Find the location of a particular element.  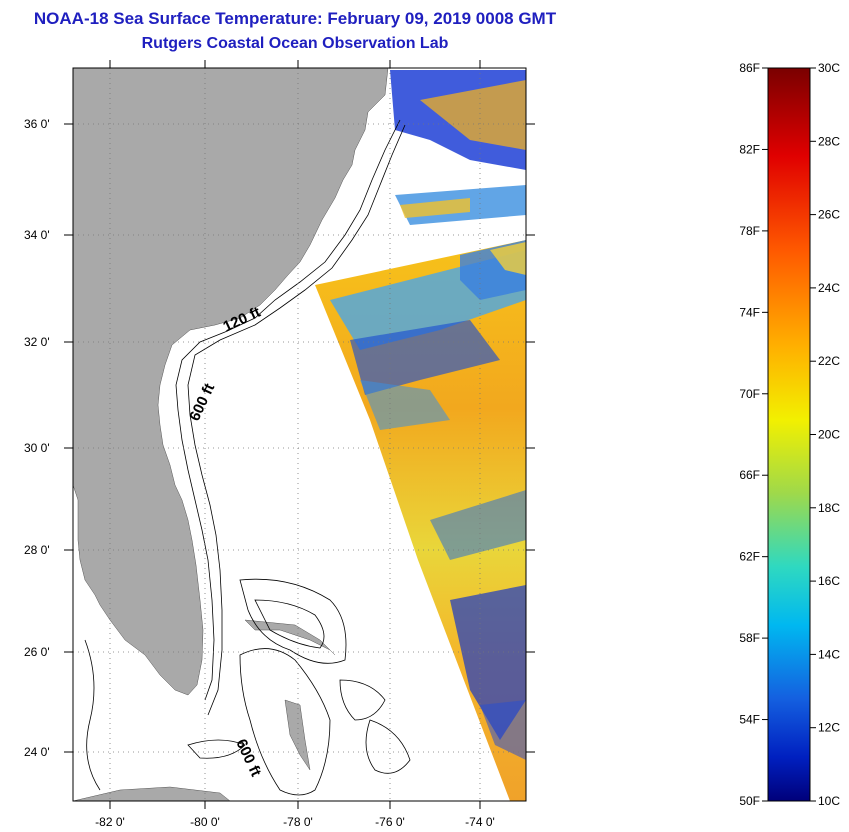

lat-label: 30 0' is located at coordinates (37, 448).